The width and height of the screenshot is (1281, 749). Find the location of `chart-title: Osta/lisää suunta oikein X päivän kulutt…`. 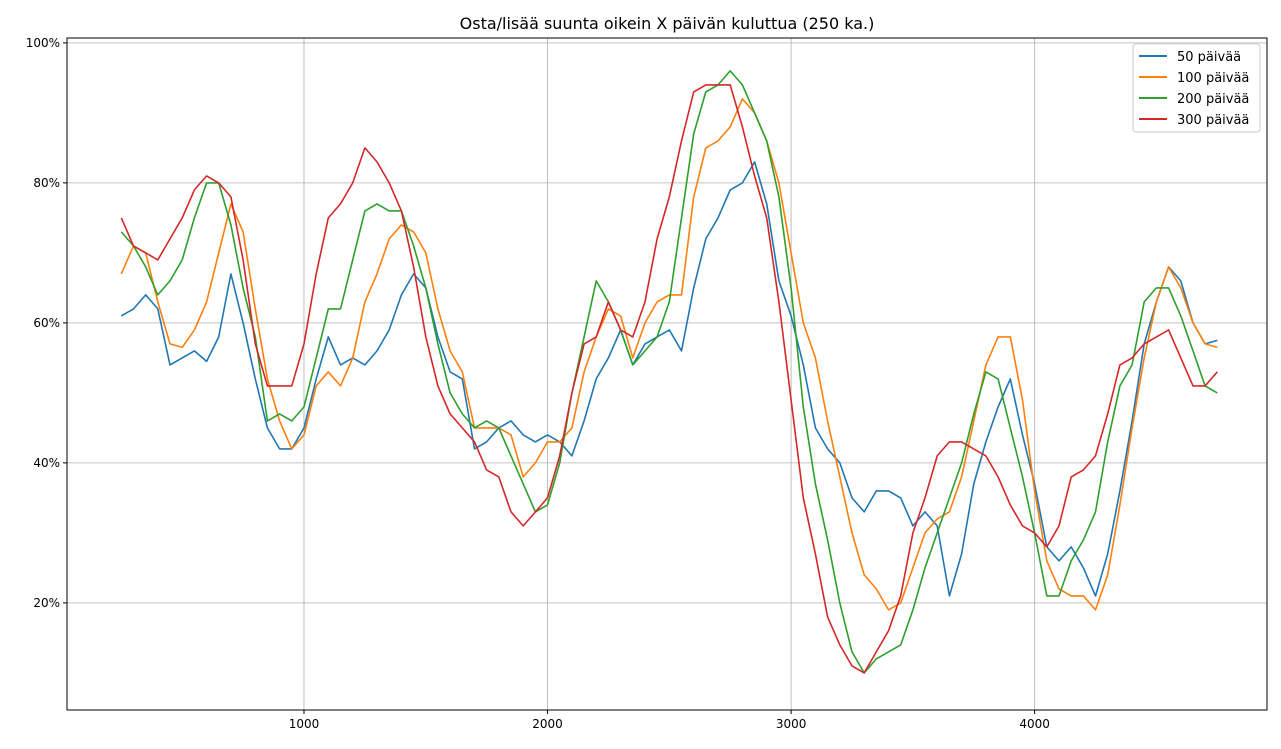

chart-title: Osta/lisää suunta oikein X päivän kulutt… is located at coordinates (667, 23).